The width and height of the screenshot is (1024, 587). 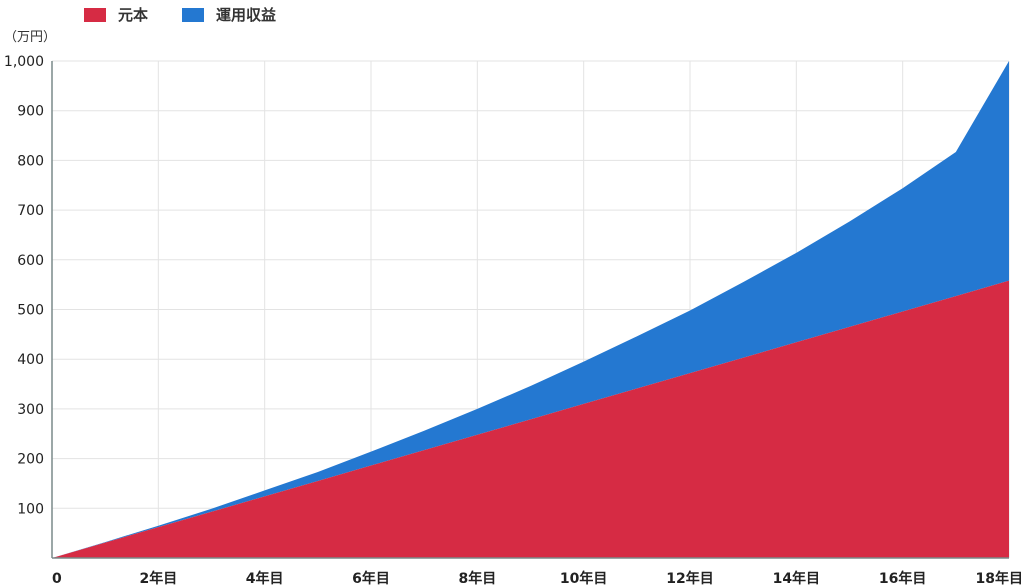 I want to click on x-tick-label: 6年目, so click(x=371, y=578).